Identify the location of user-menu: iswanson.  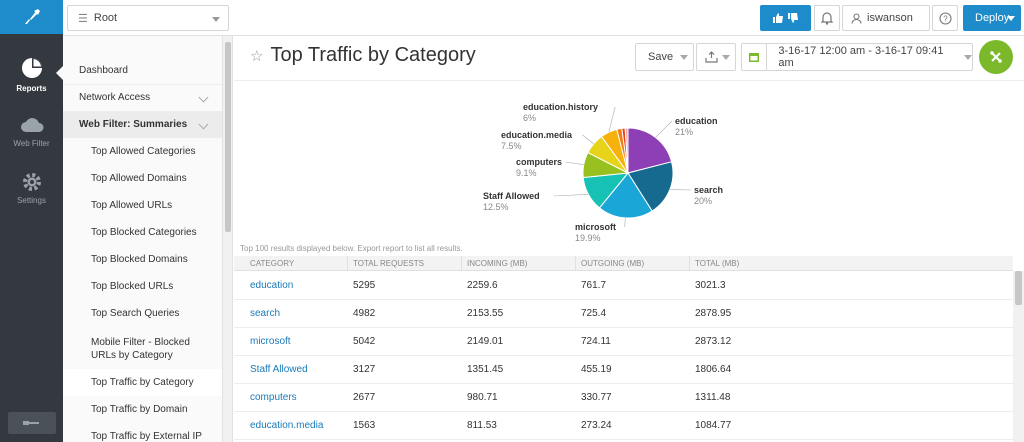
(886, 18).